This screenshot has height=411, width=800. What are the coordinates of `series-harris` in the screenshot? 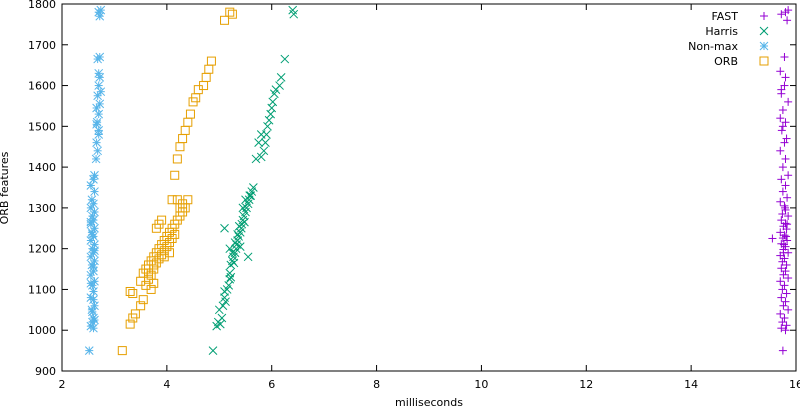 It's located at (253, 180).